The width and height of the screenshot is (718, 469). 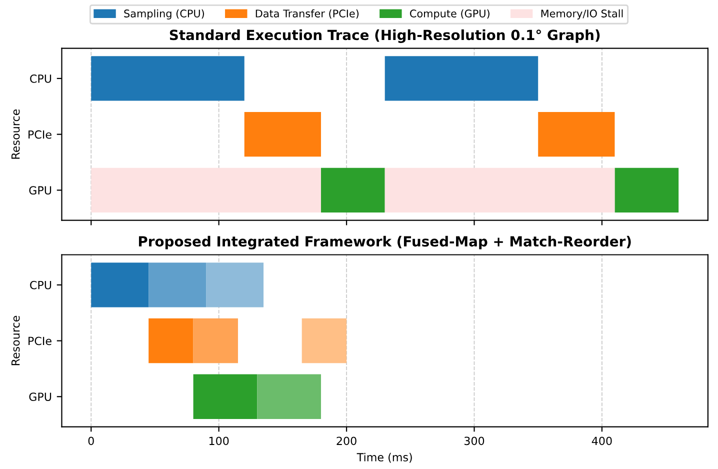 I want to click on chart-title: Standard Execution Trace (High-Resolution 0.1° Graph), so click(x=385, y=36).